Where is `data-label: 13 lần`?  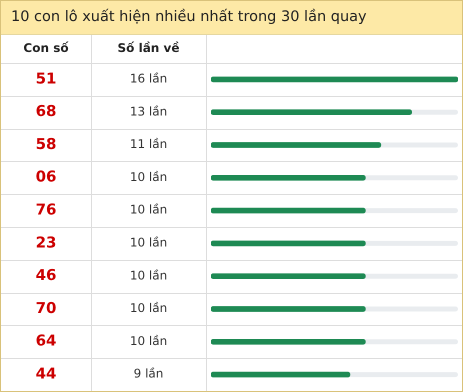 data-label: 13 lần is located at coordinates (149, 111).